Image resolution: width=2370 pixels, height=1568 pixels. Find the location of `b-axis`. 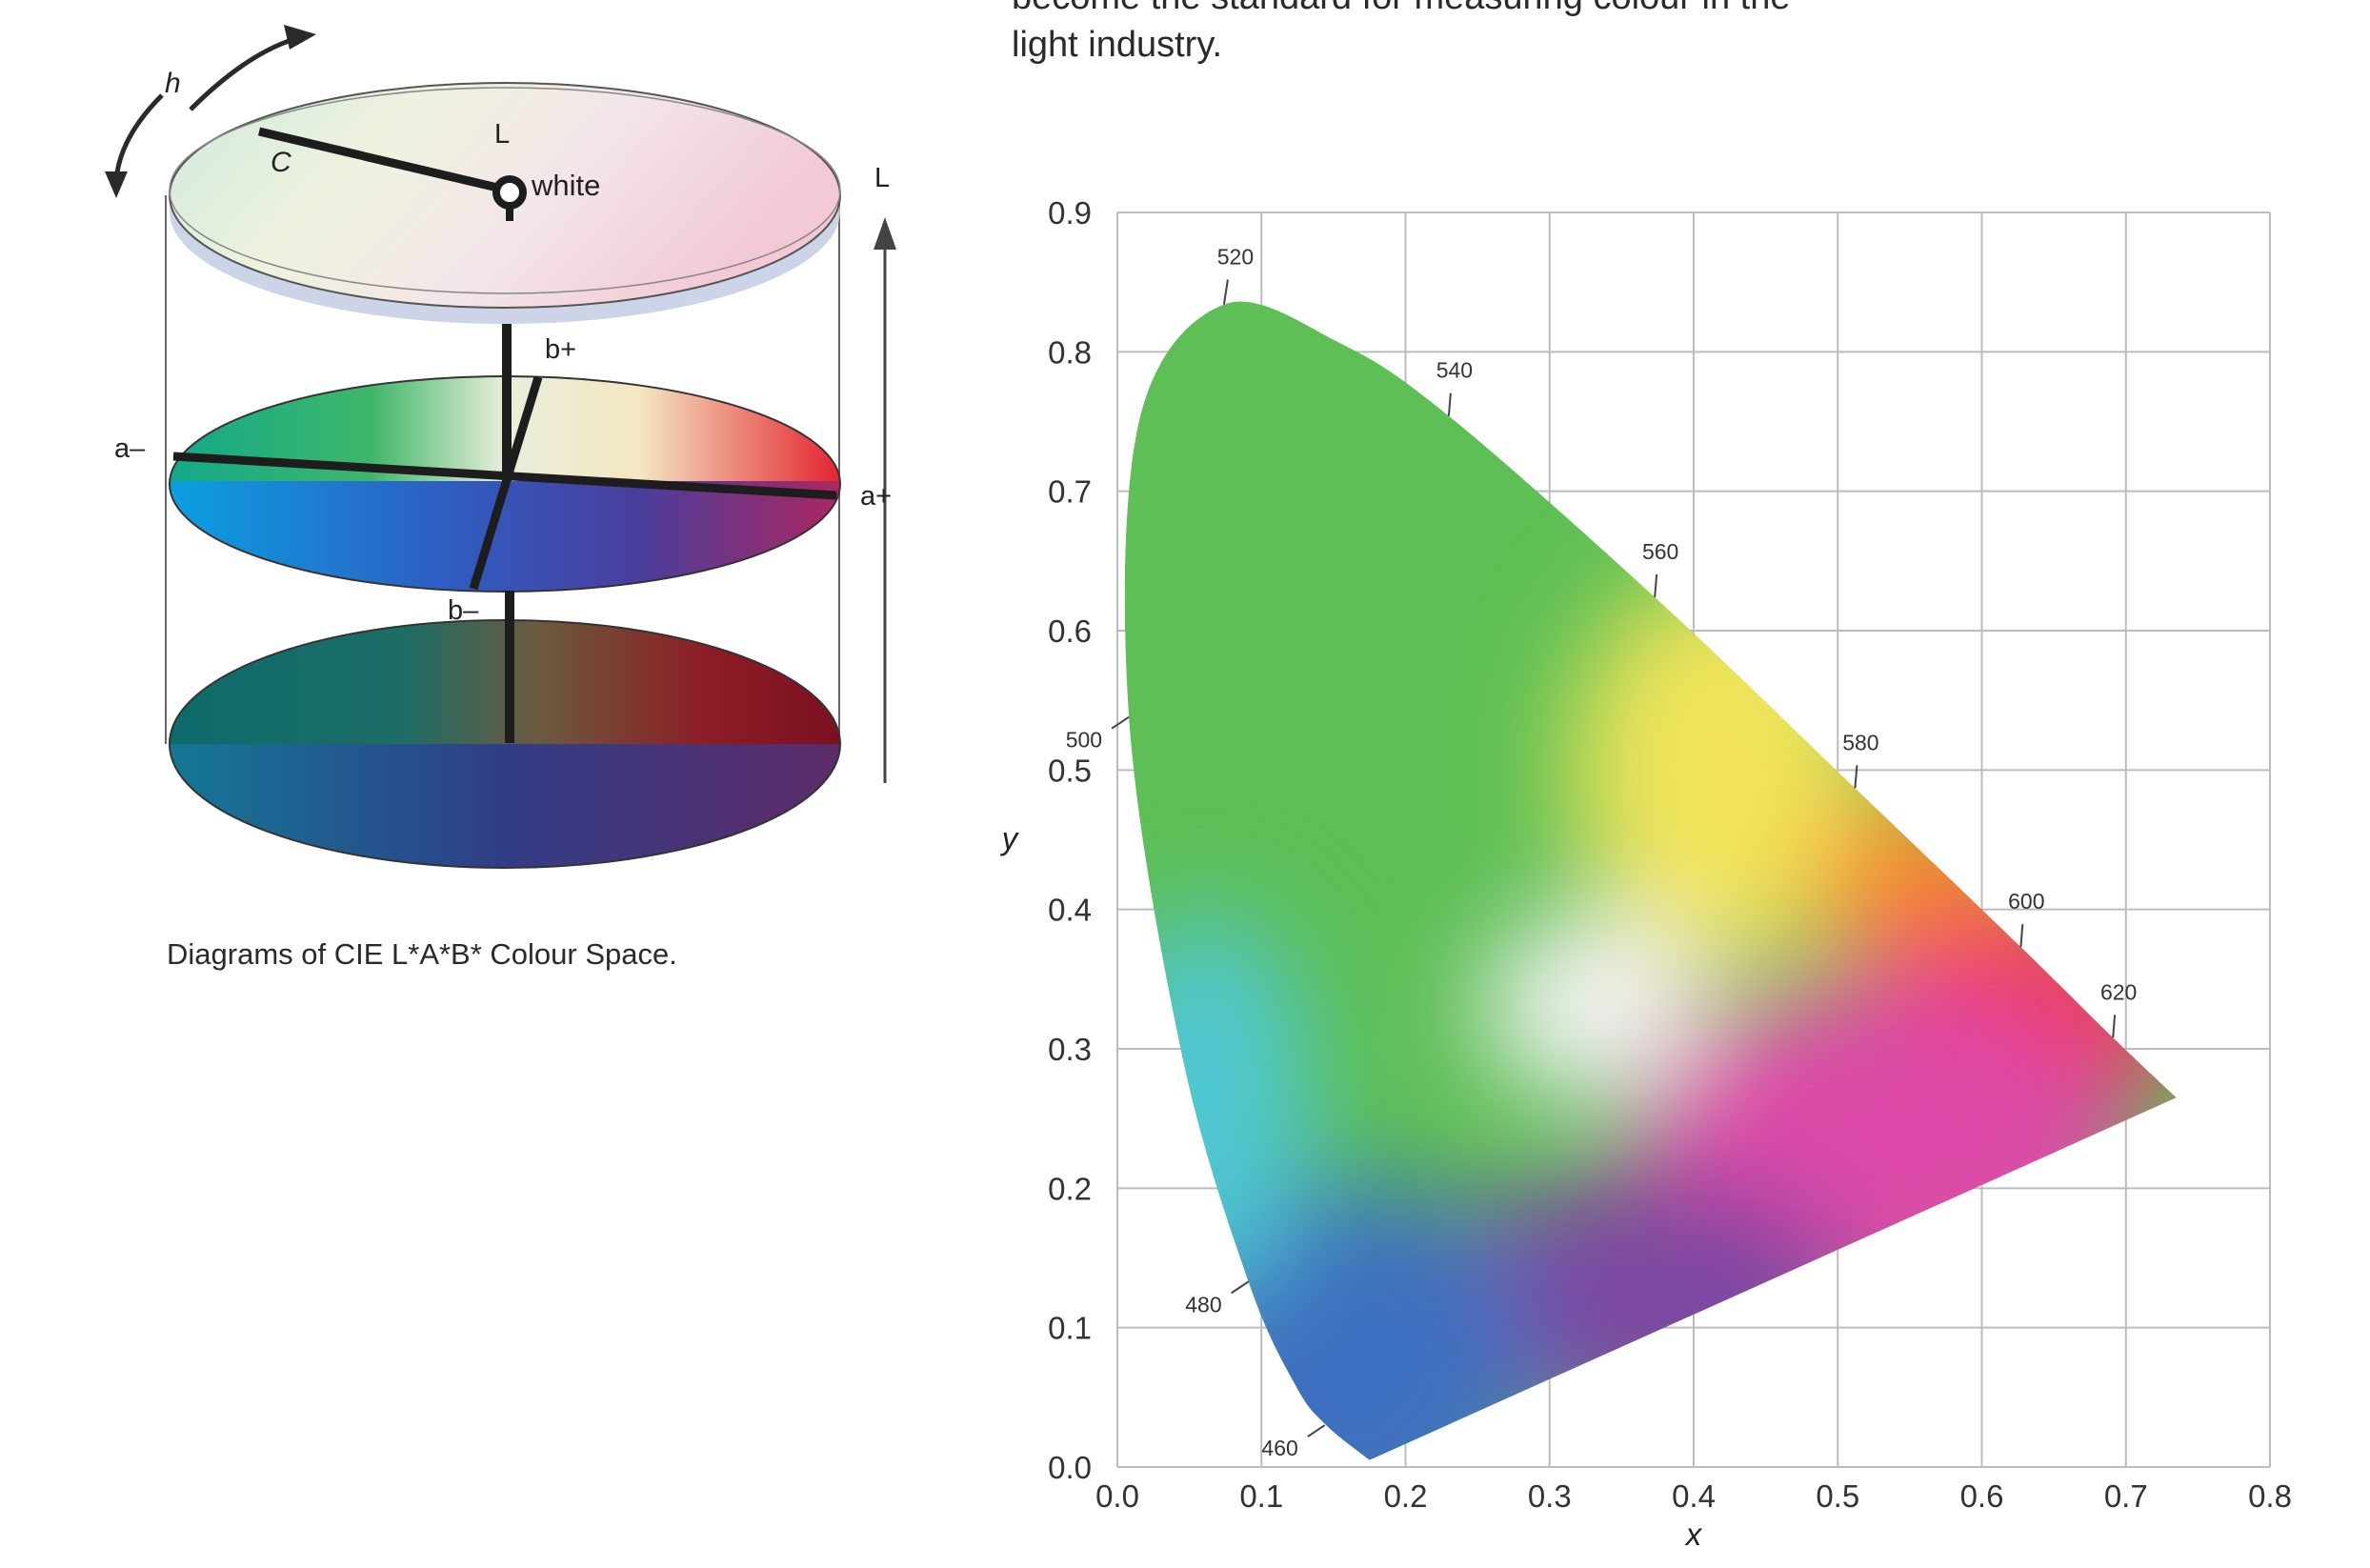

b-axis is located at coordinates (506, 483).